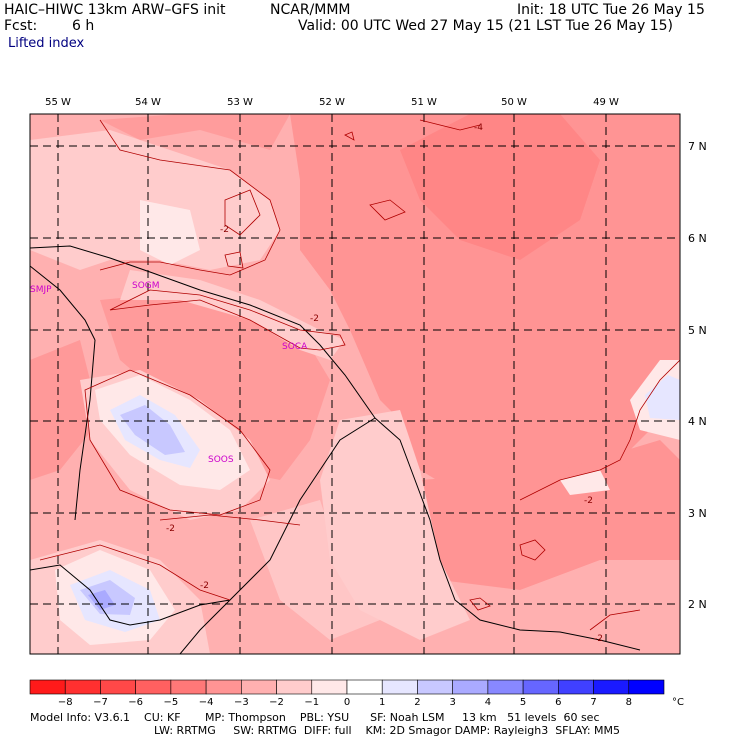 The image size is (740, 740). I want to click on colorbar-tick-label: −4, so click(206, 702).